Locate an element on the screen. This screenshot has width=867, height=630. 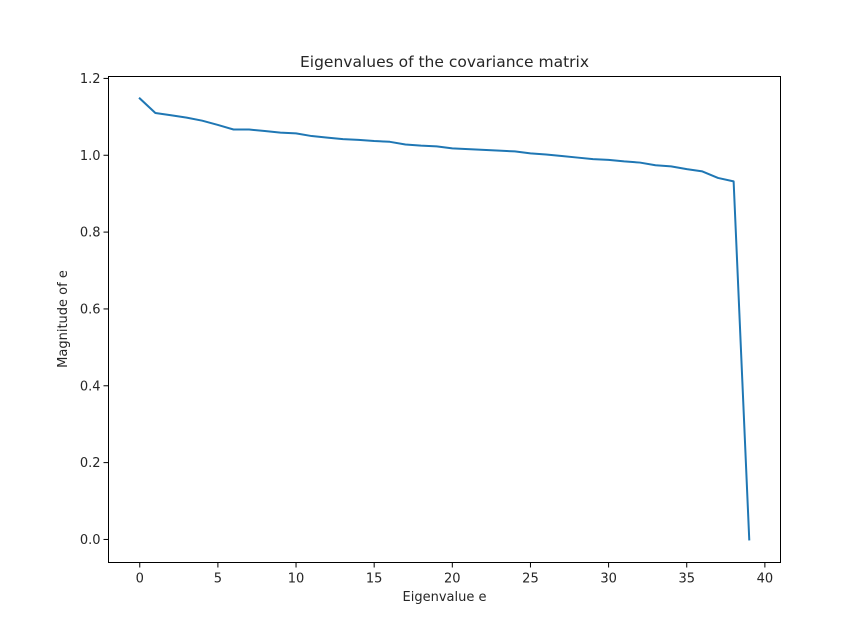
chart-title: Eigenvalues of the covariance matrix is located at coordinates (444, 62).